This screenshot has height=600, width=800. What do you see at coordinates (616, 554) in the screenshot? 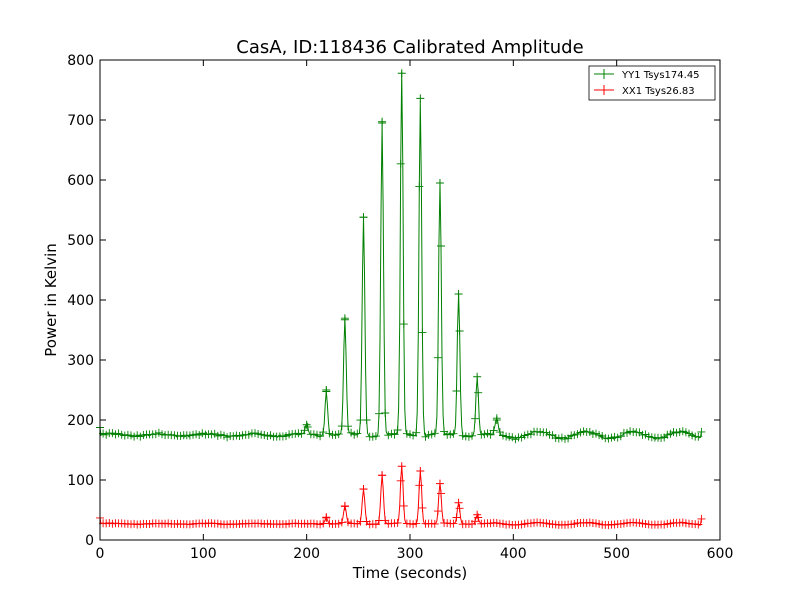
I see `x-tick-label: 500` at bounding box center [616, 554].